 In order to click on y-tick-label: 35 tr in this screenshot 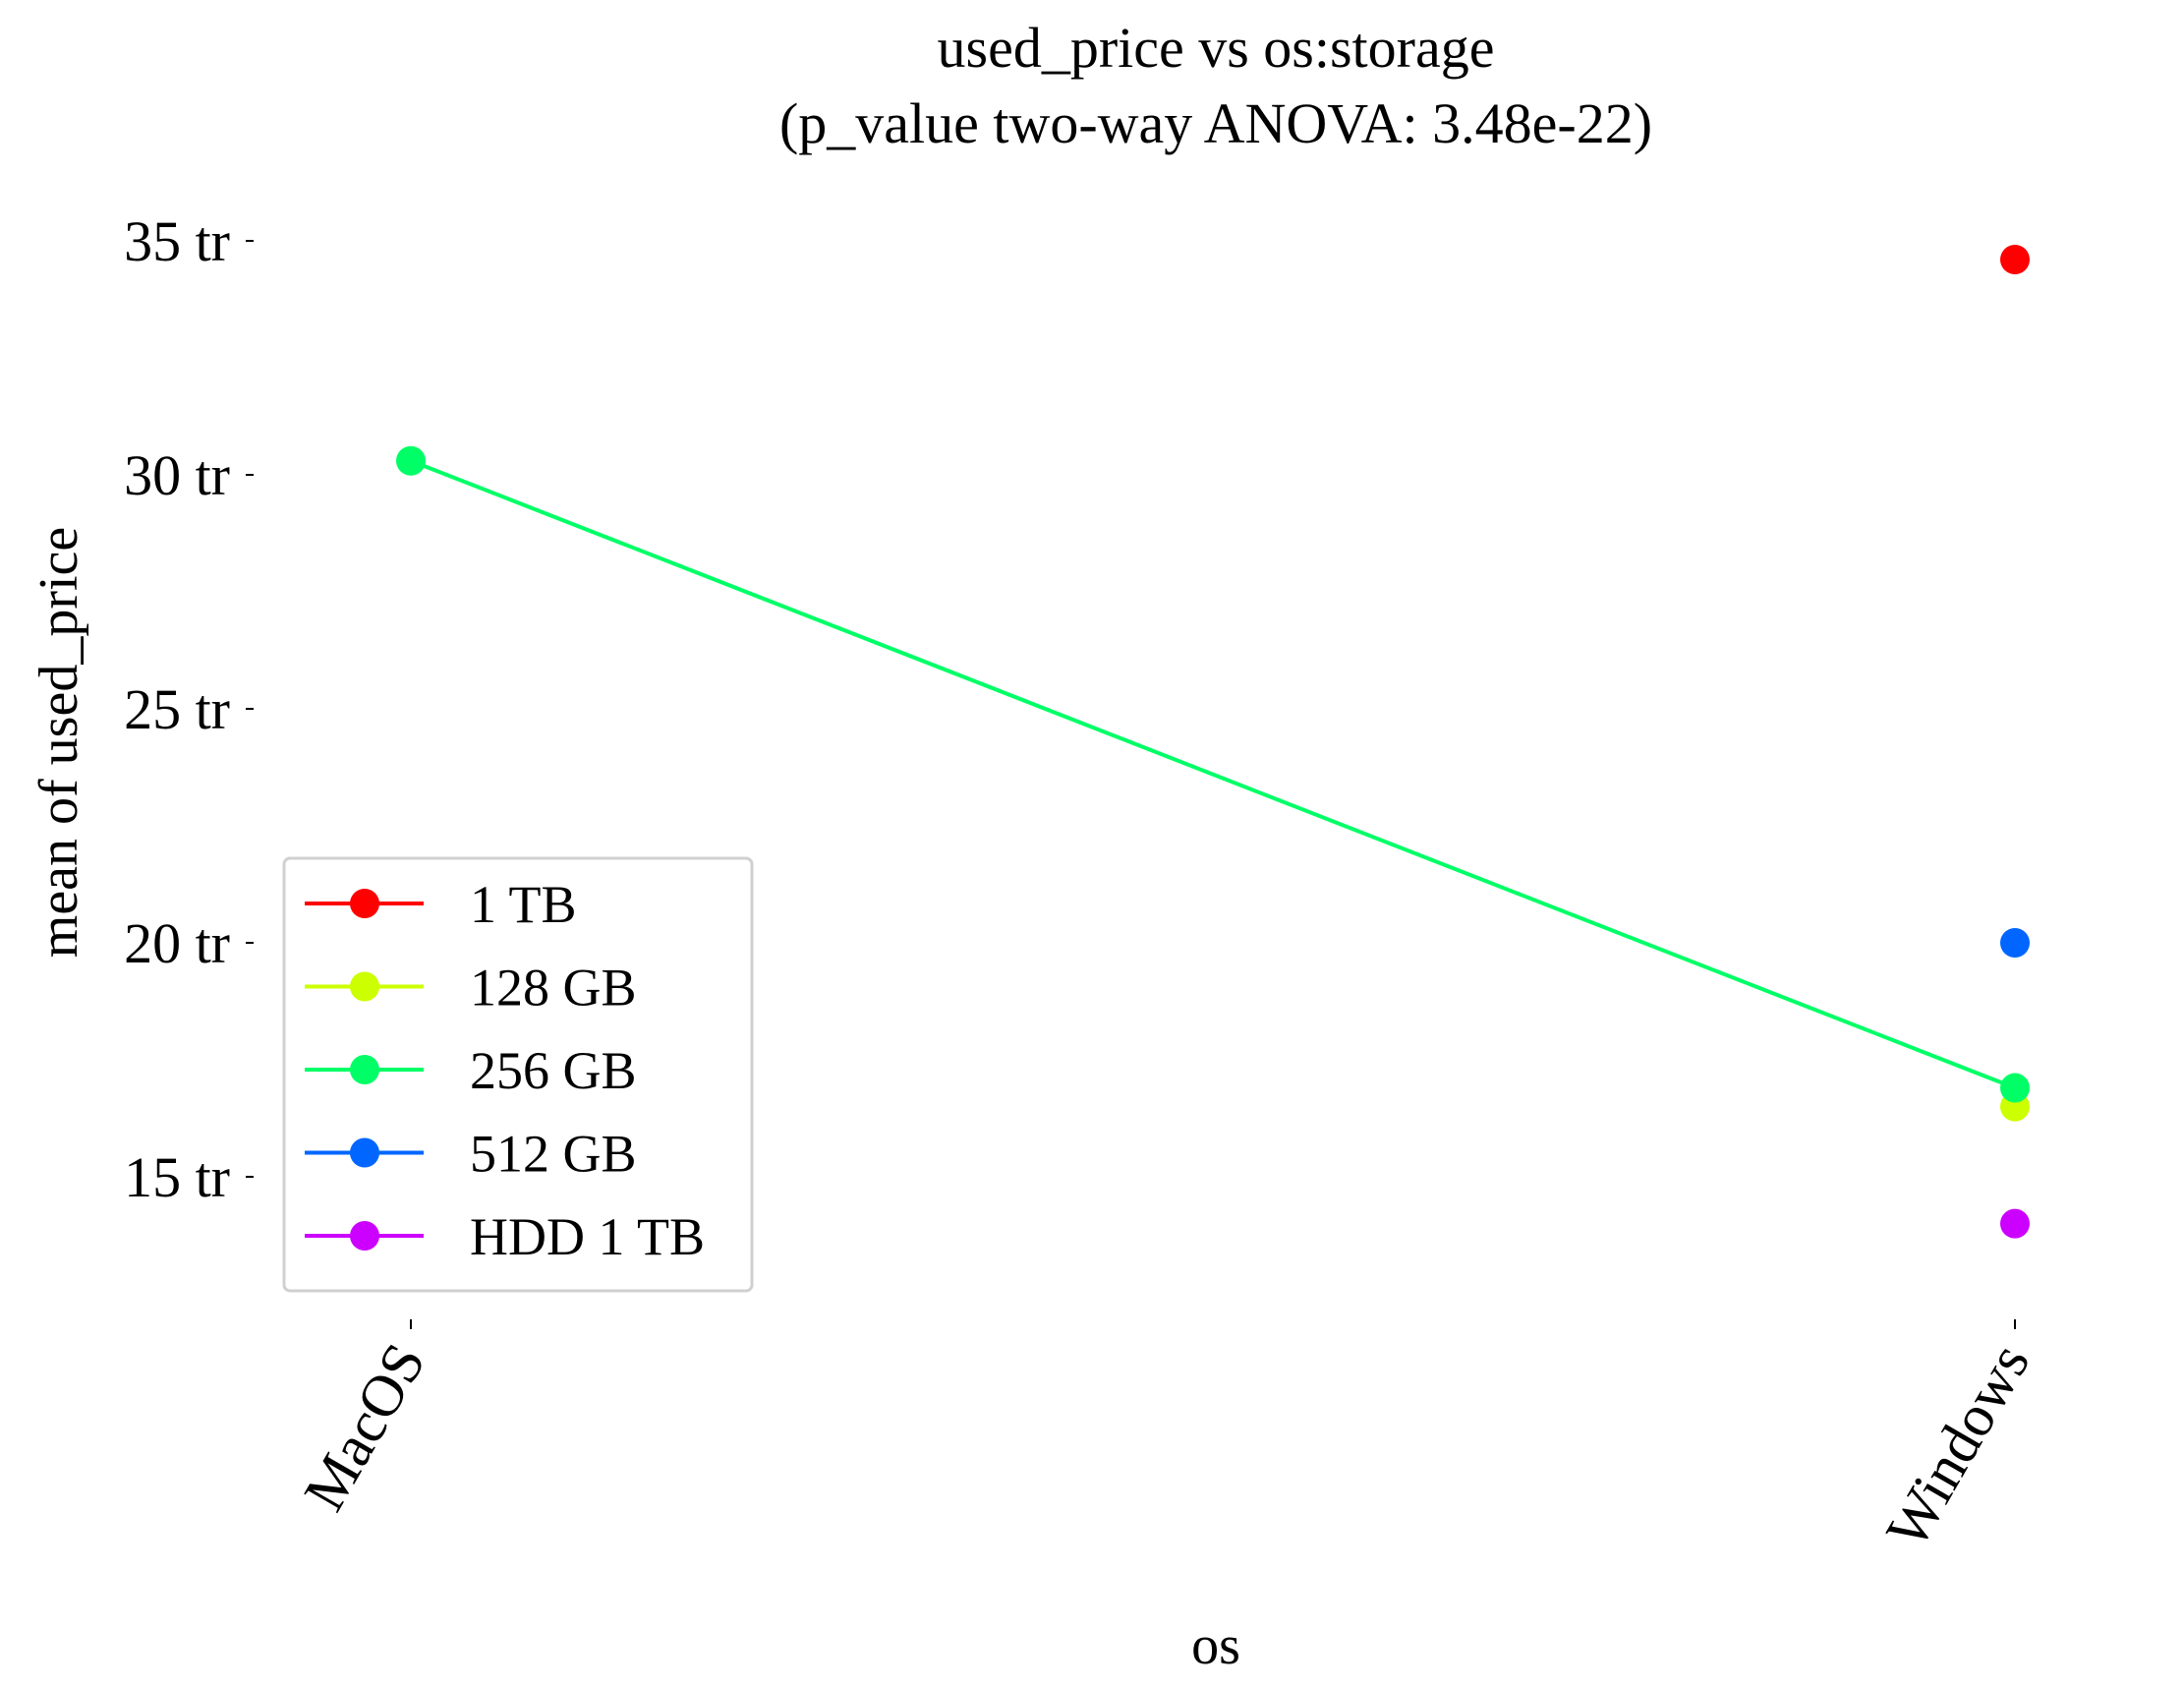, I will do `click(177, 241)`.